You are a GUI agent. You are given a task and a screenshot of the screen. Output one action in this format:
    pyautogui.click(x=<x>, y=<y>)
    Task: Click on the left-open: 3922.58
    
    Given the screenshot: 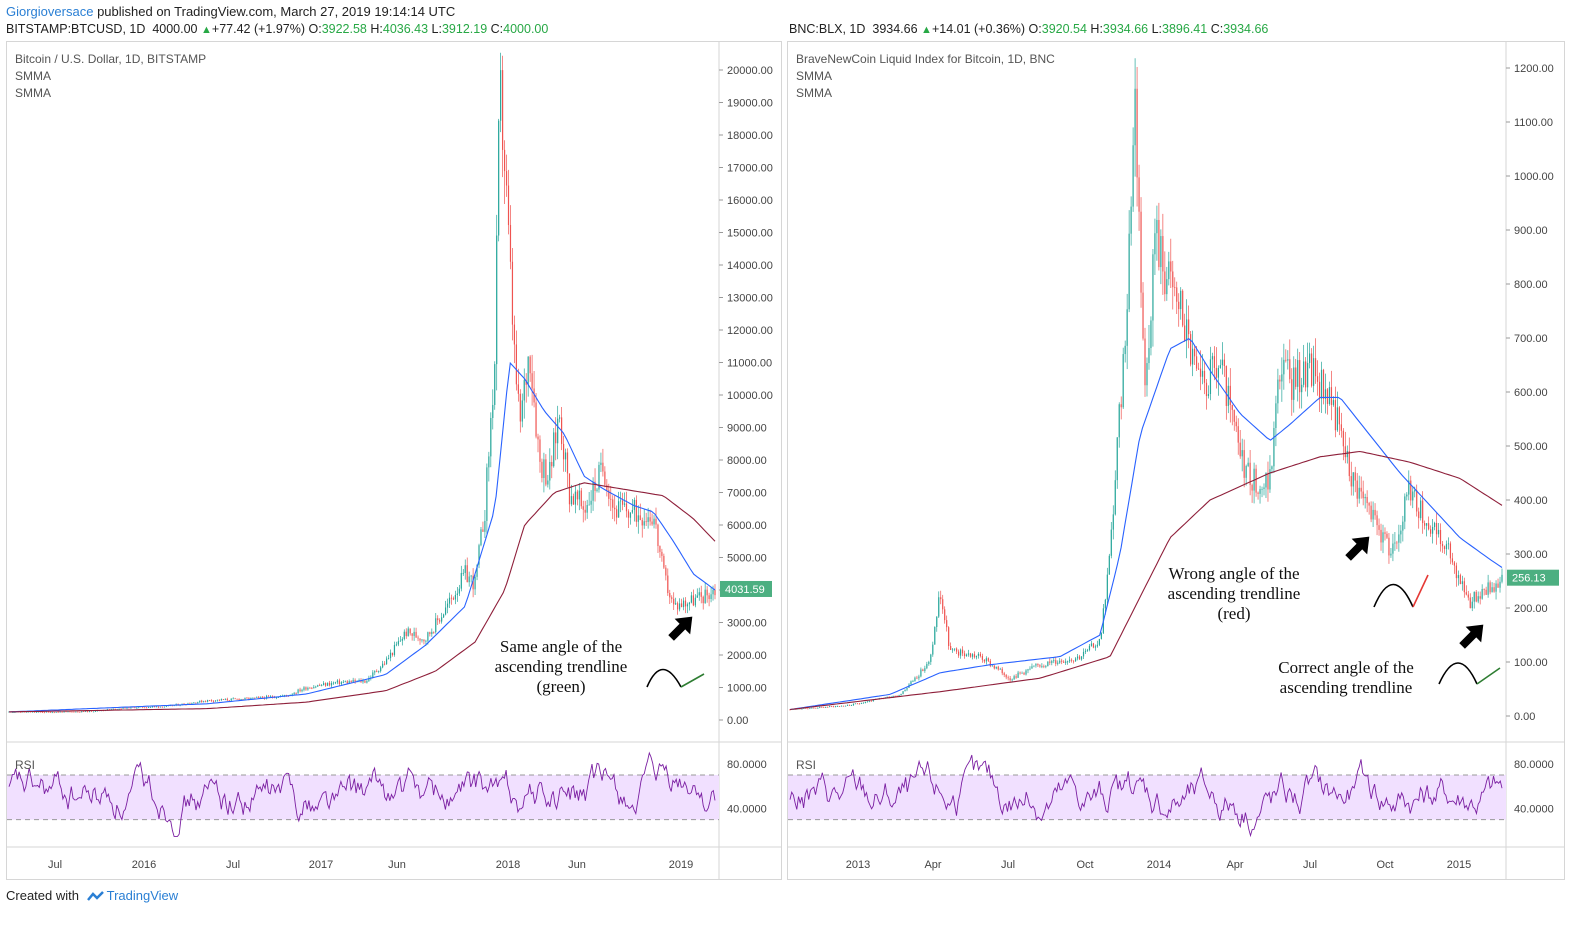 What is the action you would take?
    pyautogui.click(x=344, y=29)
    